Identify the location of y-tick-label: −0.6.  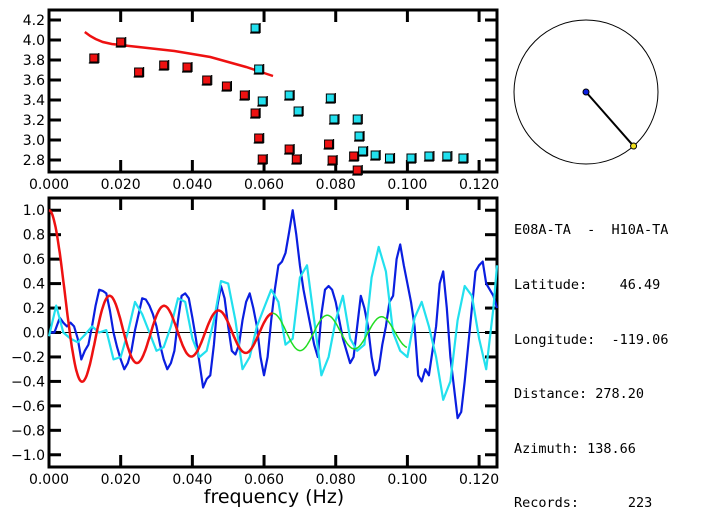
(28, 407).